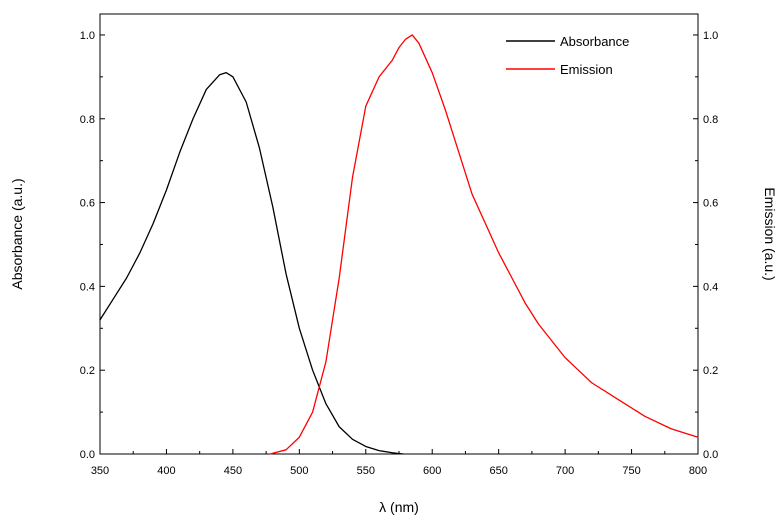  Describe the element at coordinates (631, 471) in the screenshot. I see `x-tick-label: 750` at that location.